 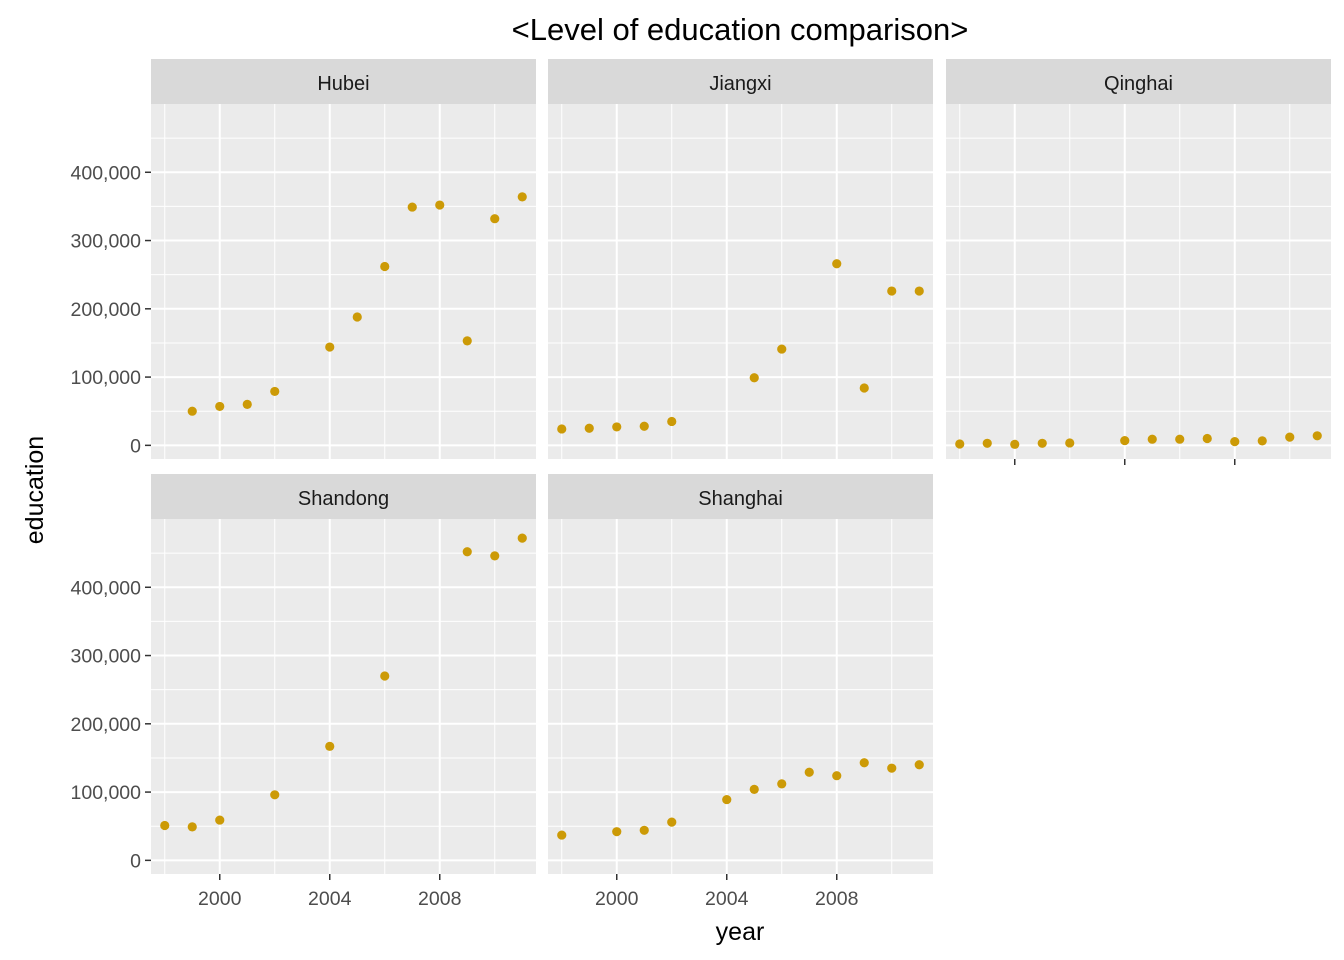 I want to click on facet-strip-label: Shanghai, so click(x=740, y=499).